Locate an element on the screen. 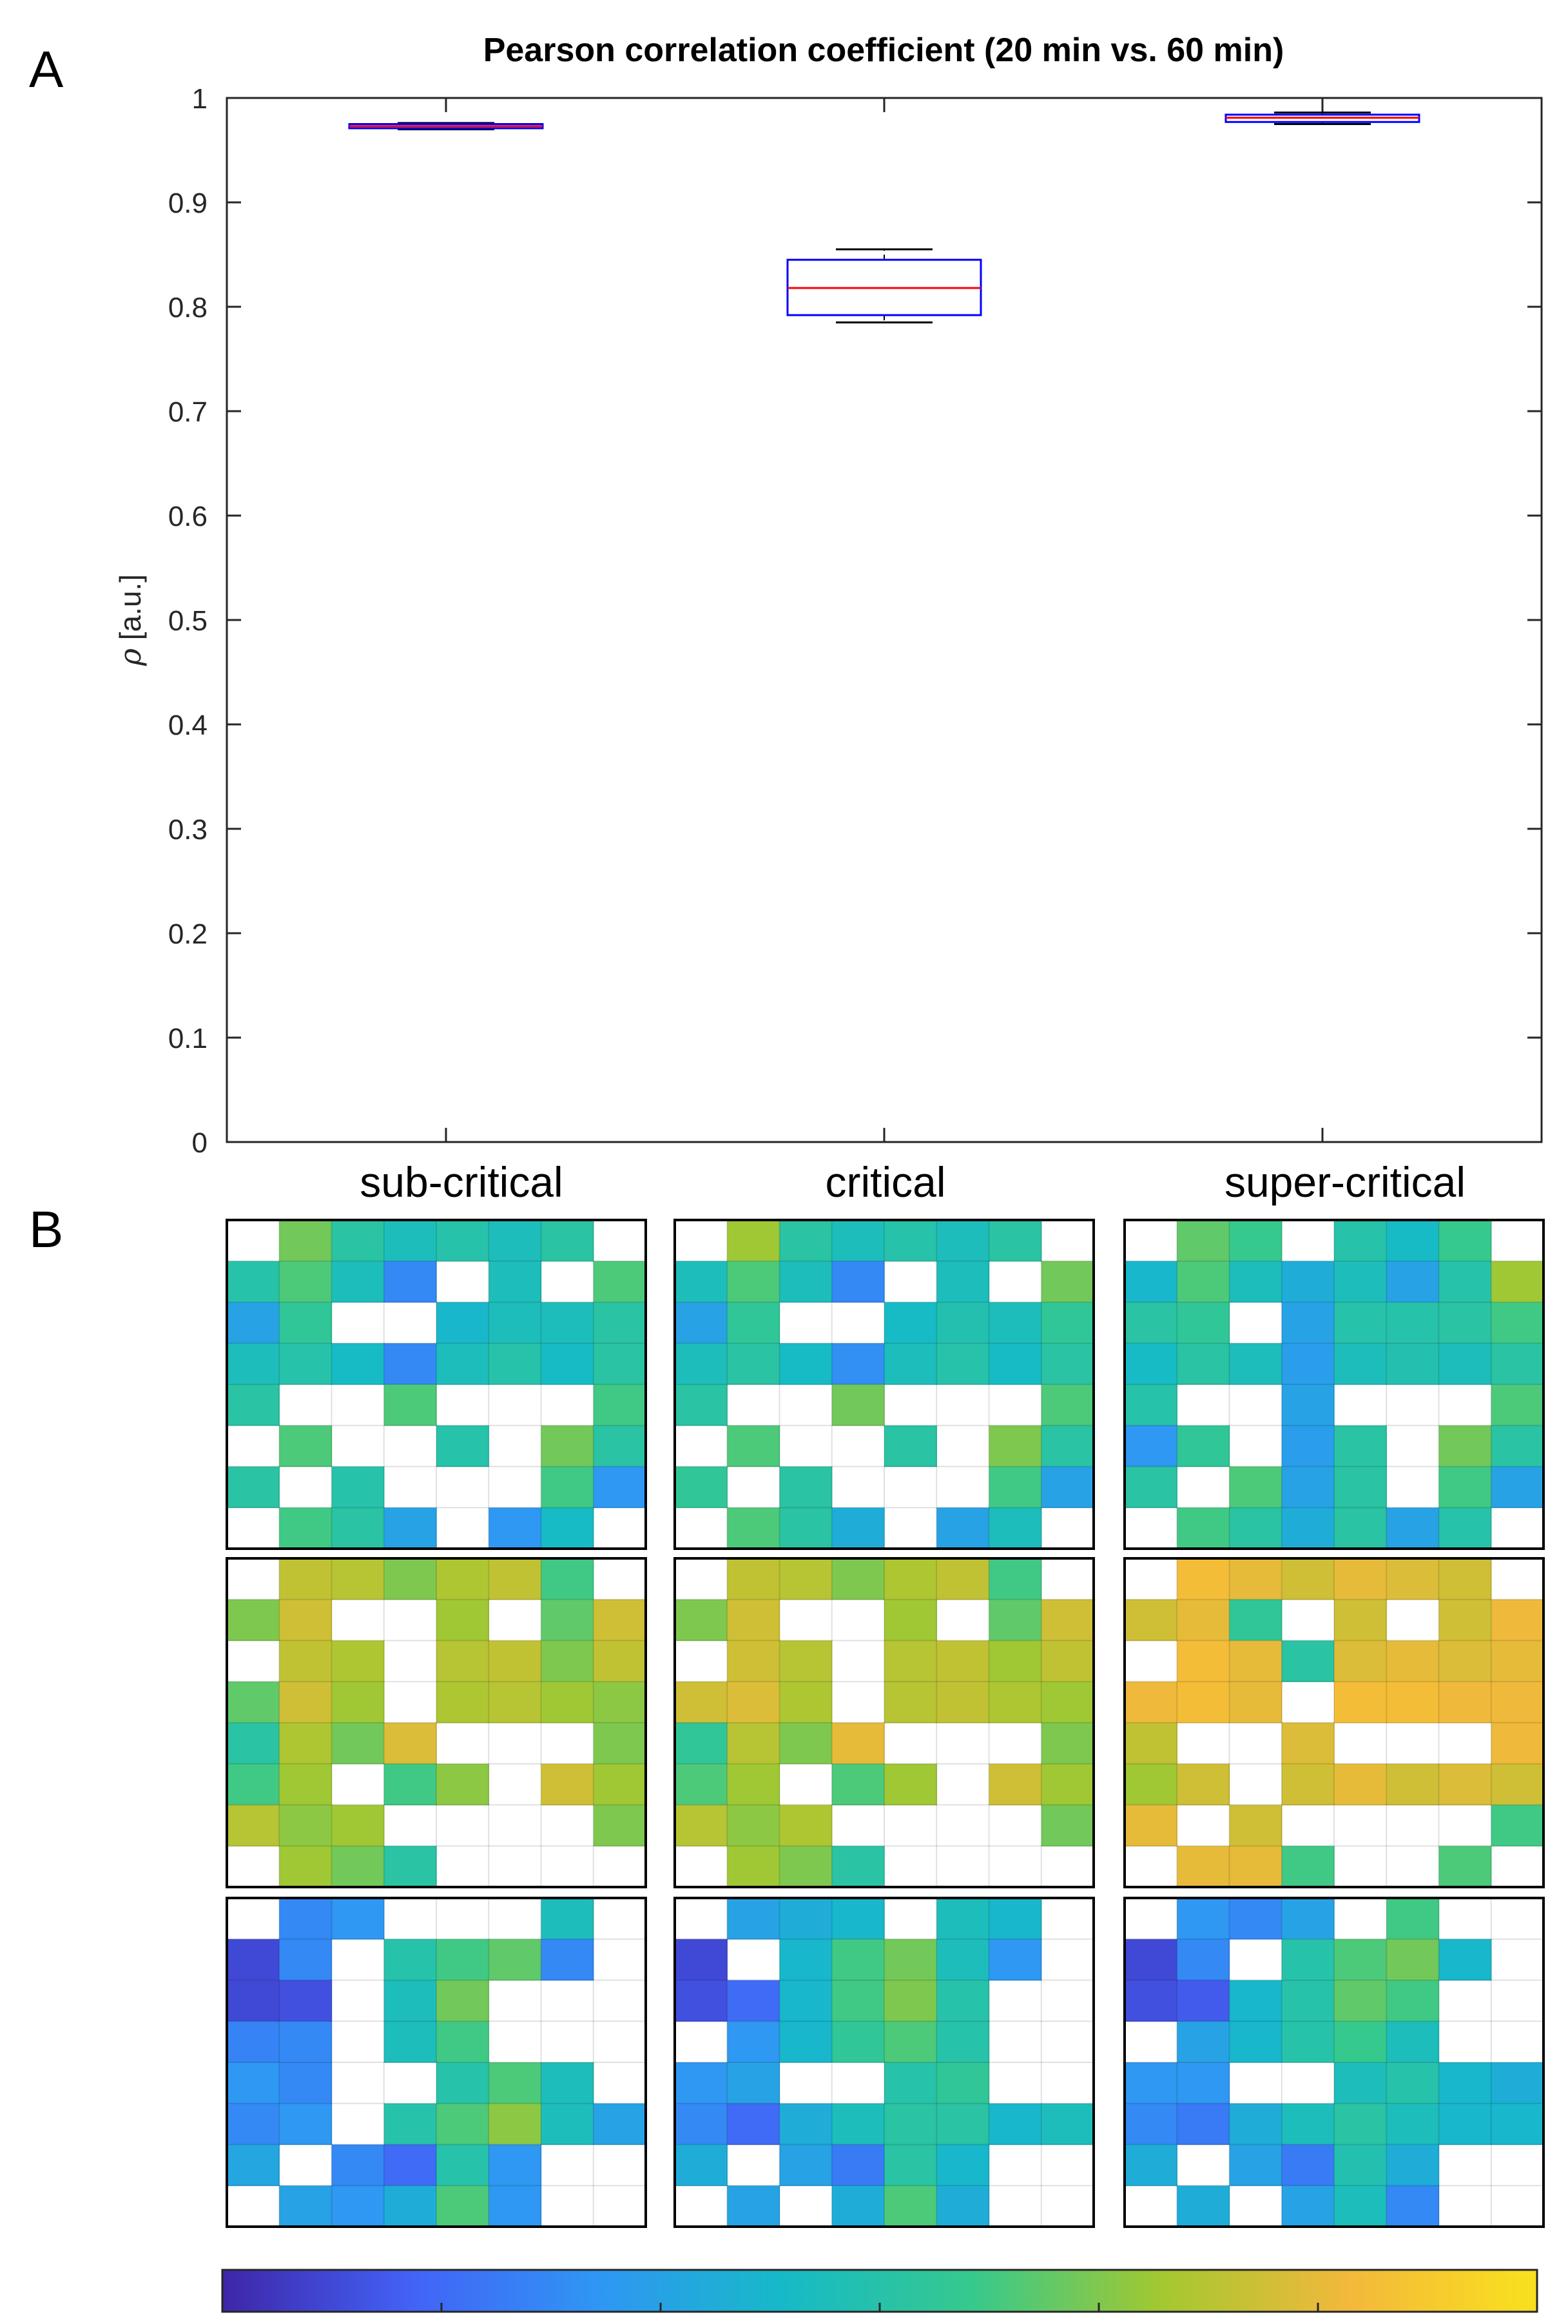 The height and width of the screenshot is (2324, 1568). panel-label-a: A is located at coordinates (46, 69).